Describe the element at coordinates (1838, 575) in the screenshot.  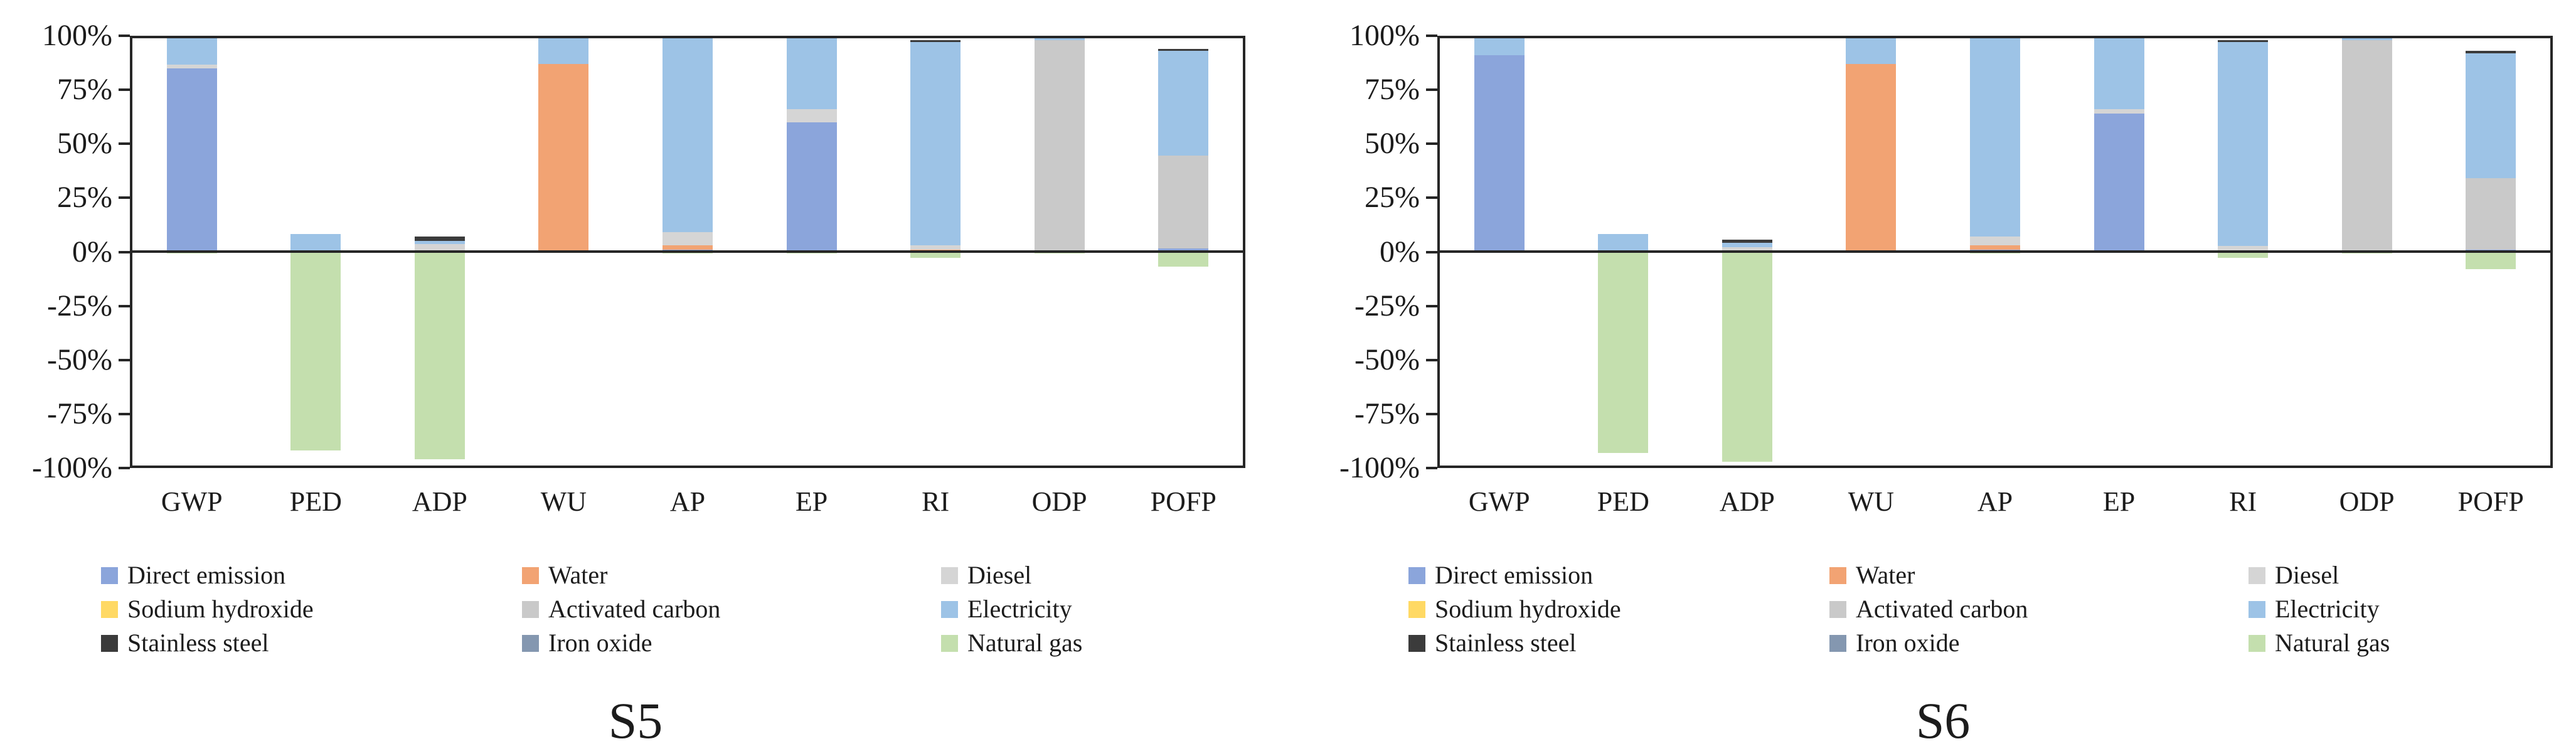
I see `legend-swatch-water` at that location.